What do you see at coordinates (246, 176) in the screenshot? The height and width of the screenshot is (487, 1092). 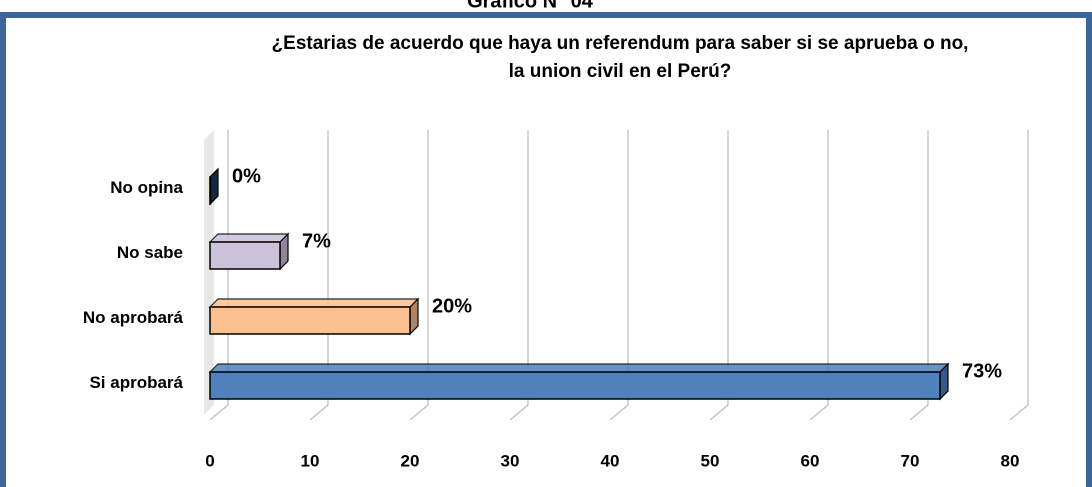 I see `value-label: 0%` at bounding box center [246, 176].